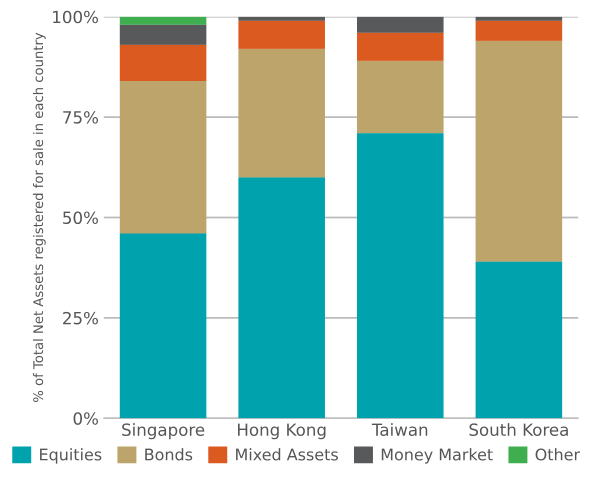 The image size is (593, 478). What do you see at coordinates (86, 418) in the screenshot?
I see `y-tick-label: 0%` at bounding box center [86, 418].